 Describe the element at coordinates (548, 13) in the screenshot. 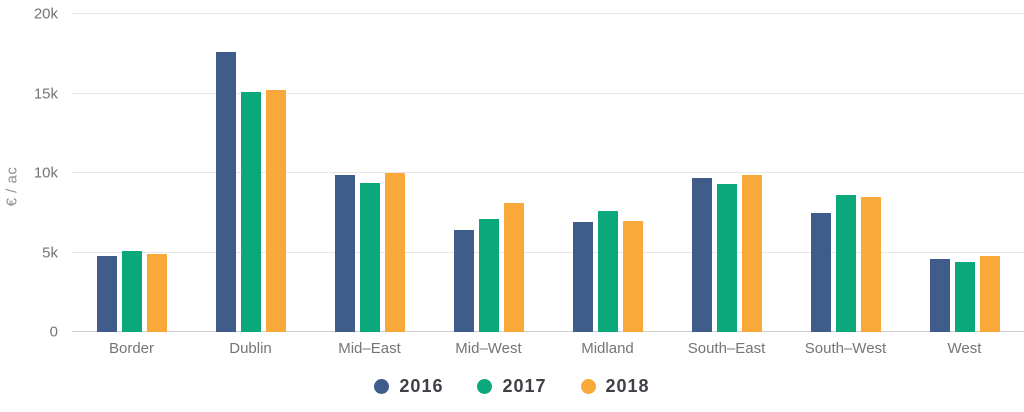

I see `gridline-20k` at that location.